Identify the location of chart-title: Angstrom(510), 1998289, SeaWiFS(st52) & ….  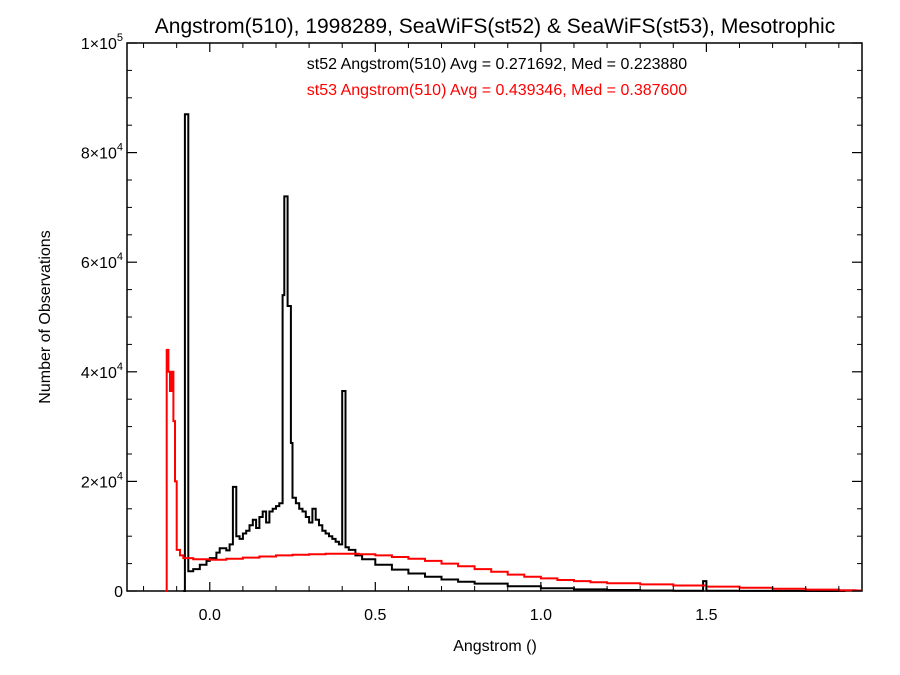
(495, 26).